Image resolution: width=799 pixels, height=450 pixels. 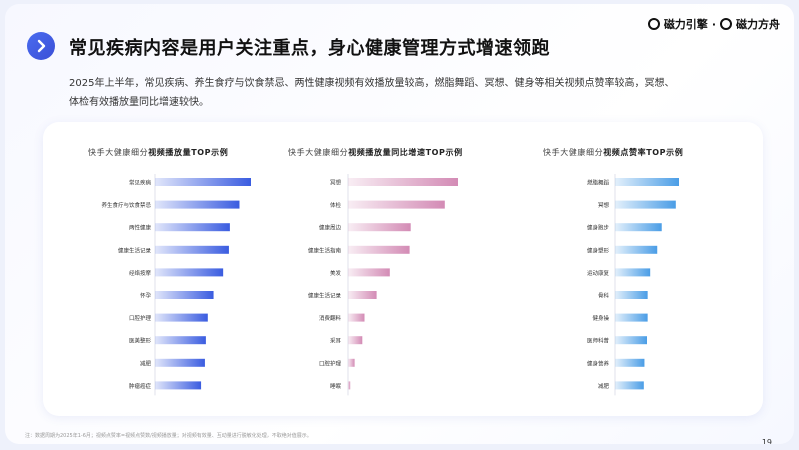 I want to click on growth-category-label: 睡眠, so click(x=336, y=386).